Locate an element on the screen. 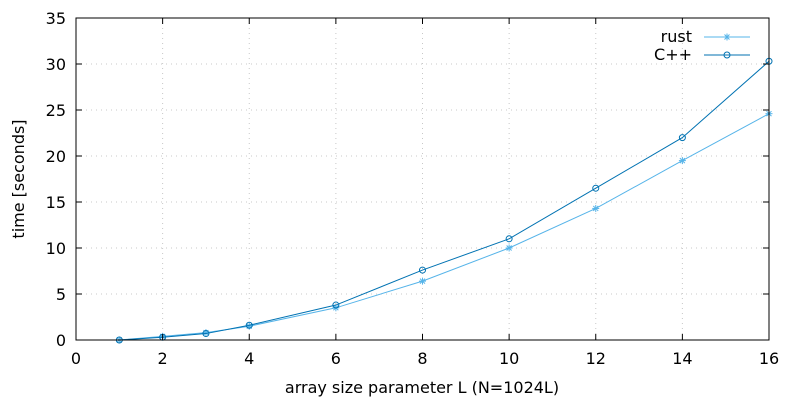  x-tick-label: 8 is located at coordinates (422, 358).